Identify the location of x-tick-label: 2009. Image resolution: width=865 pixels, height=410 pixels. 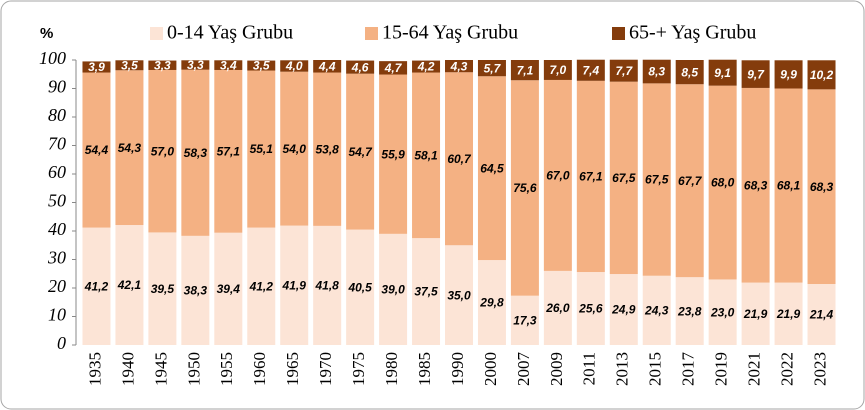
(556, 369).